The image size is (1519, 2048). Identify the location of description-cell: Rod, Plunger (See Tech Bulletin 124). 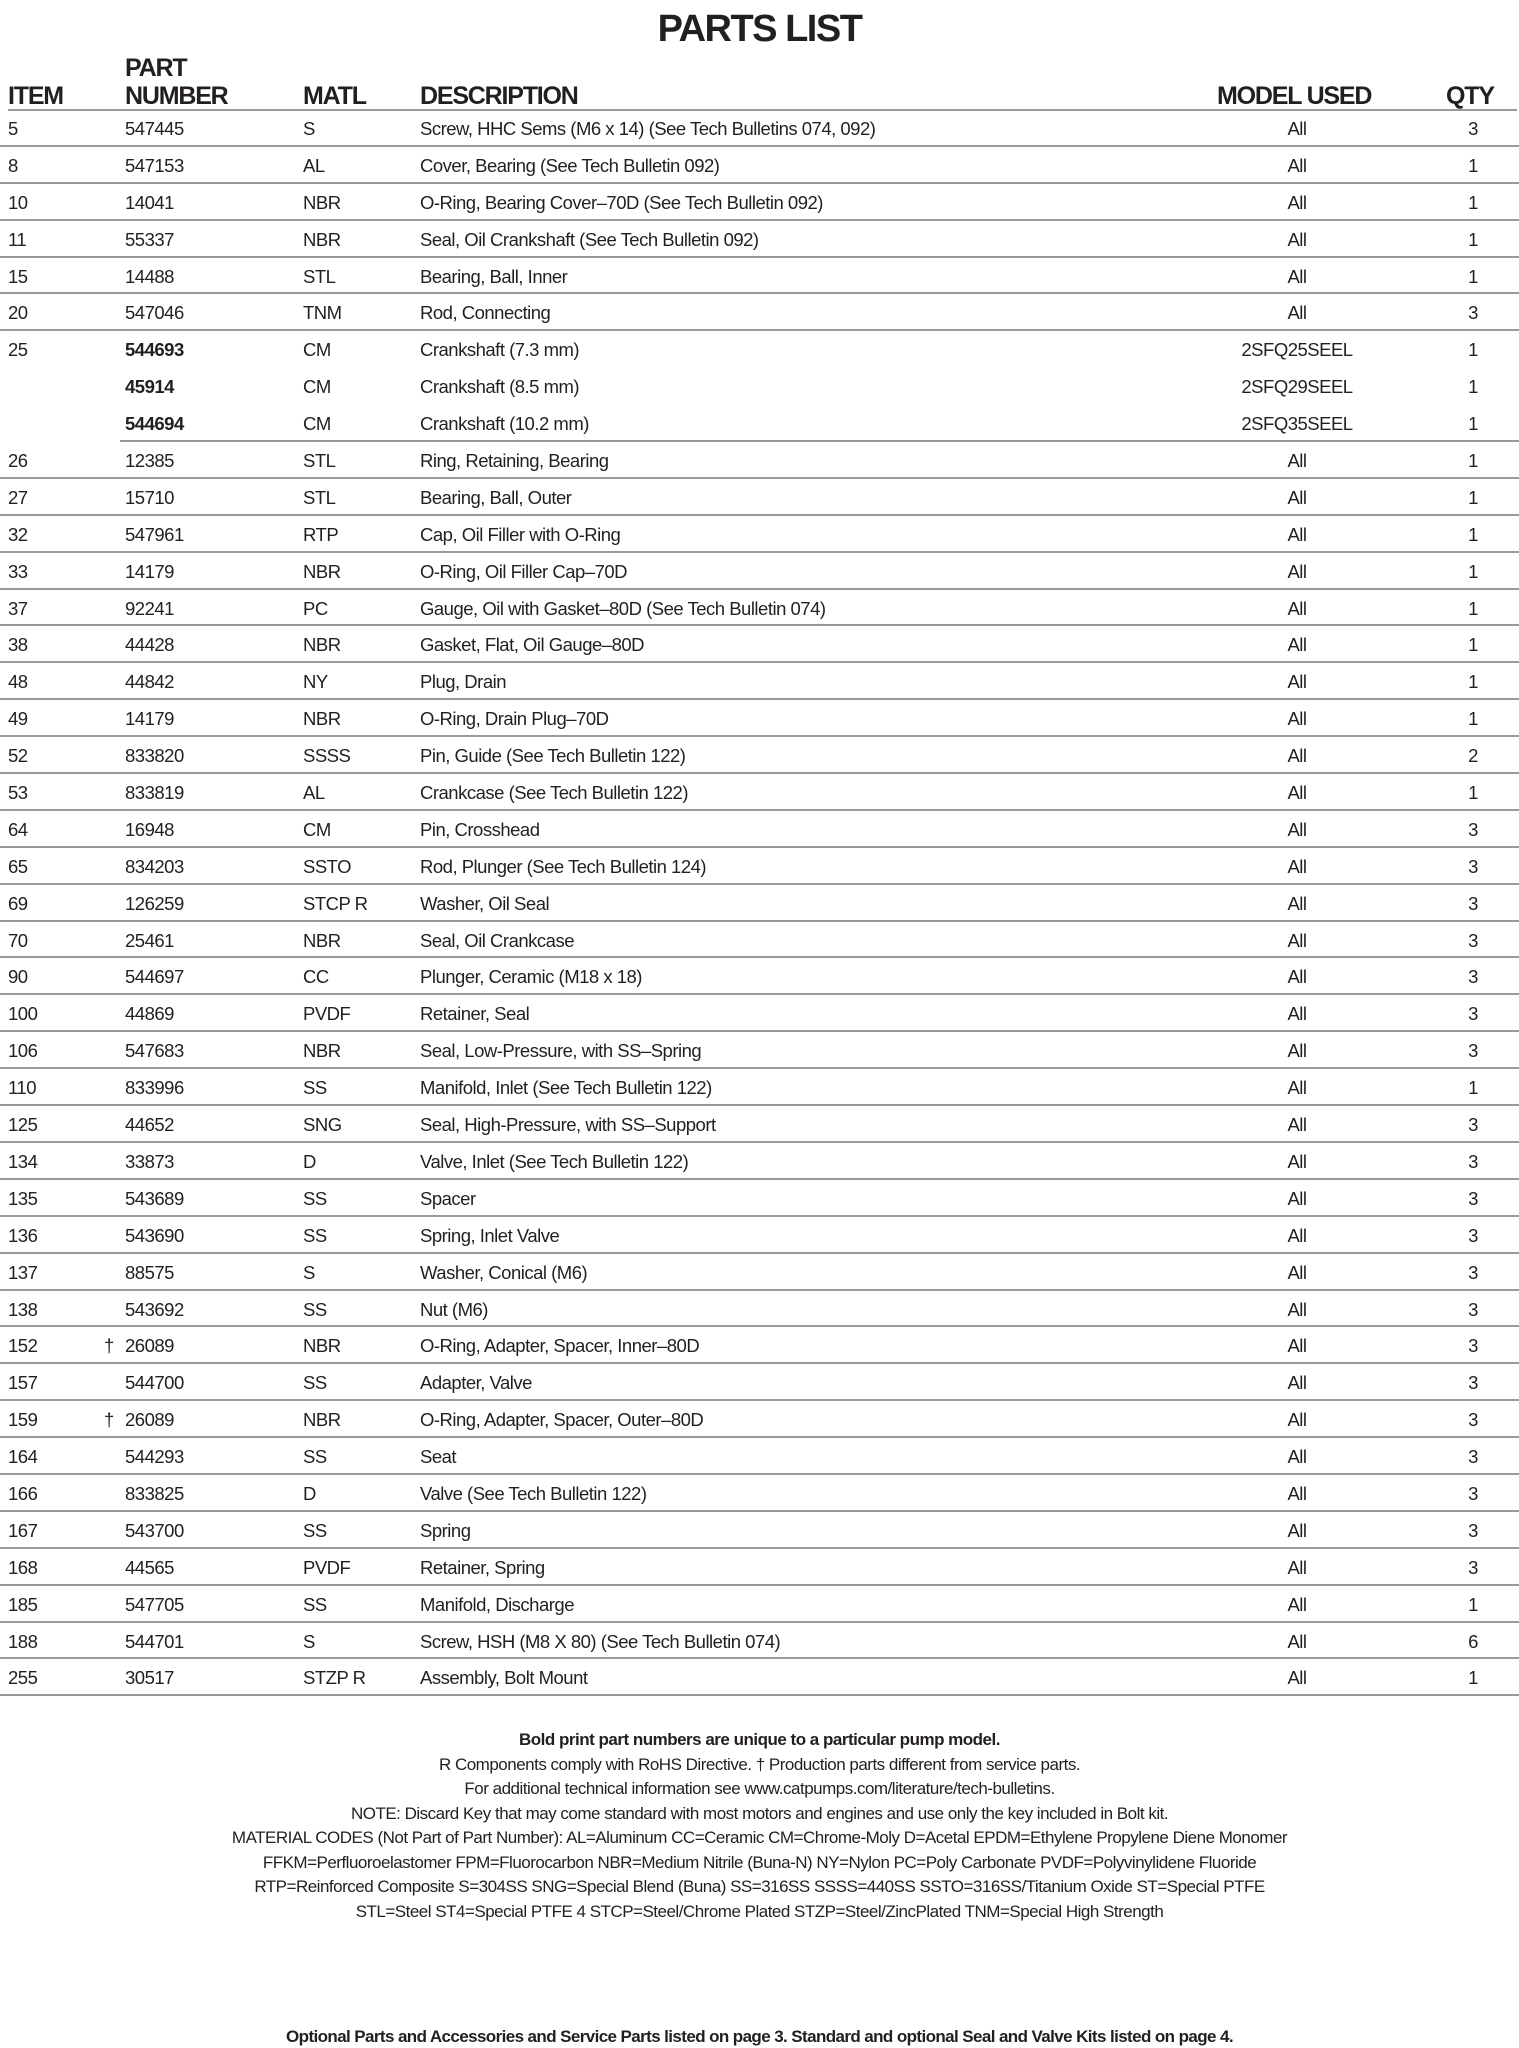
(563, 866).